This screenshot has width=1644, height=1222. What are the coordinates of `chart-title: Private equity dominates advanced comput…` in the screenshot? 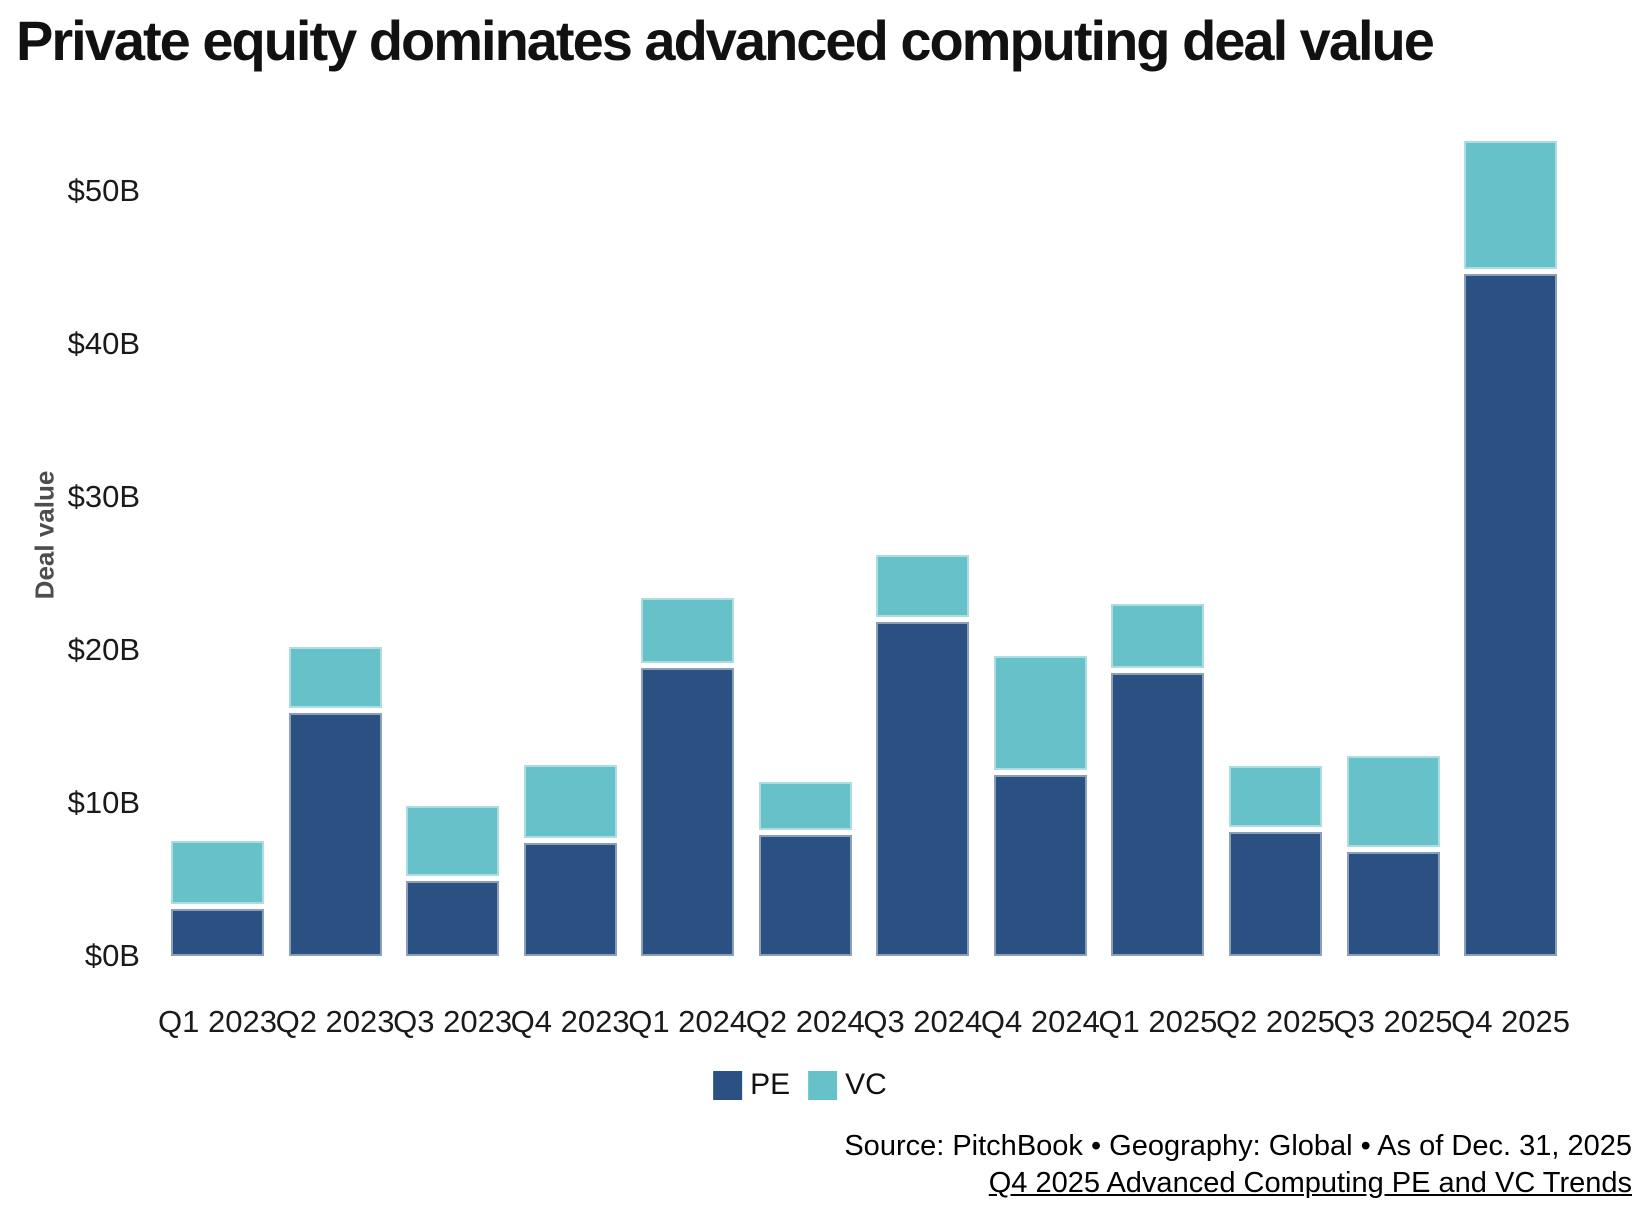 It's located at (725, 40).